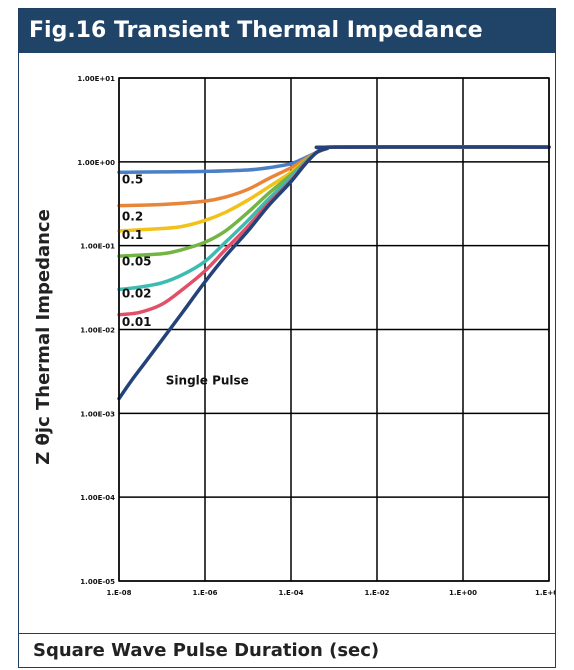 The image size is (574, 670). What do you see at coordinates (291, 593) in the screenshot?
I see `x-tick-label: 1.E-04` at bounding box center [291, 593].